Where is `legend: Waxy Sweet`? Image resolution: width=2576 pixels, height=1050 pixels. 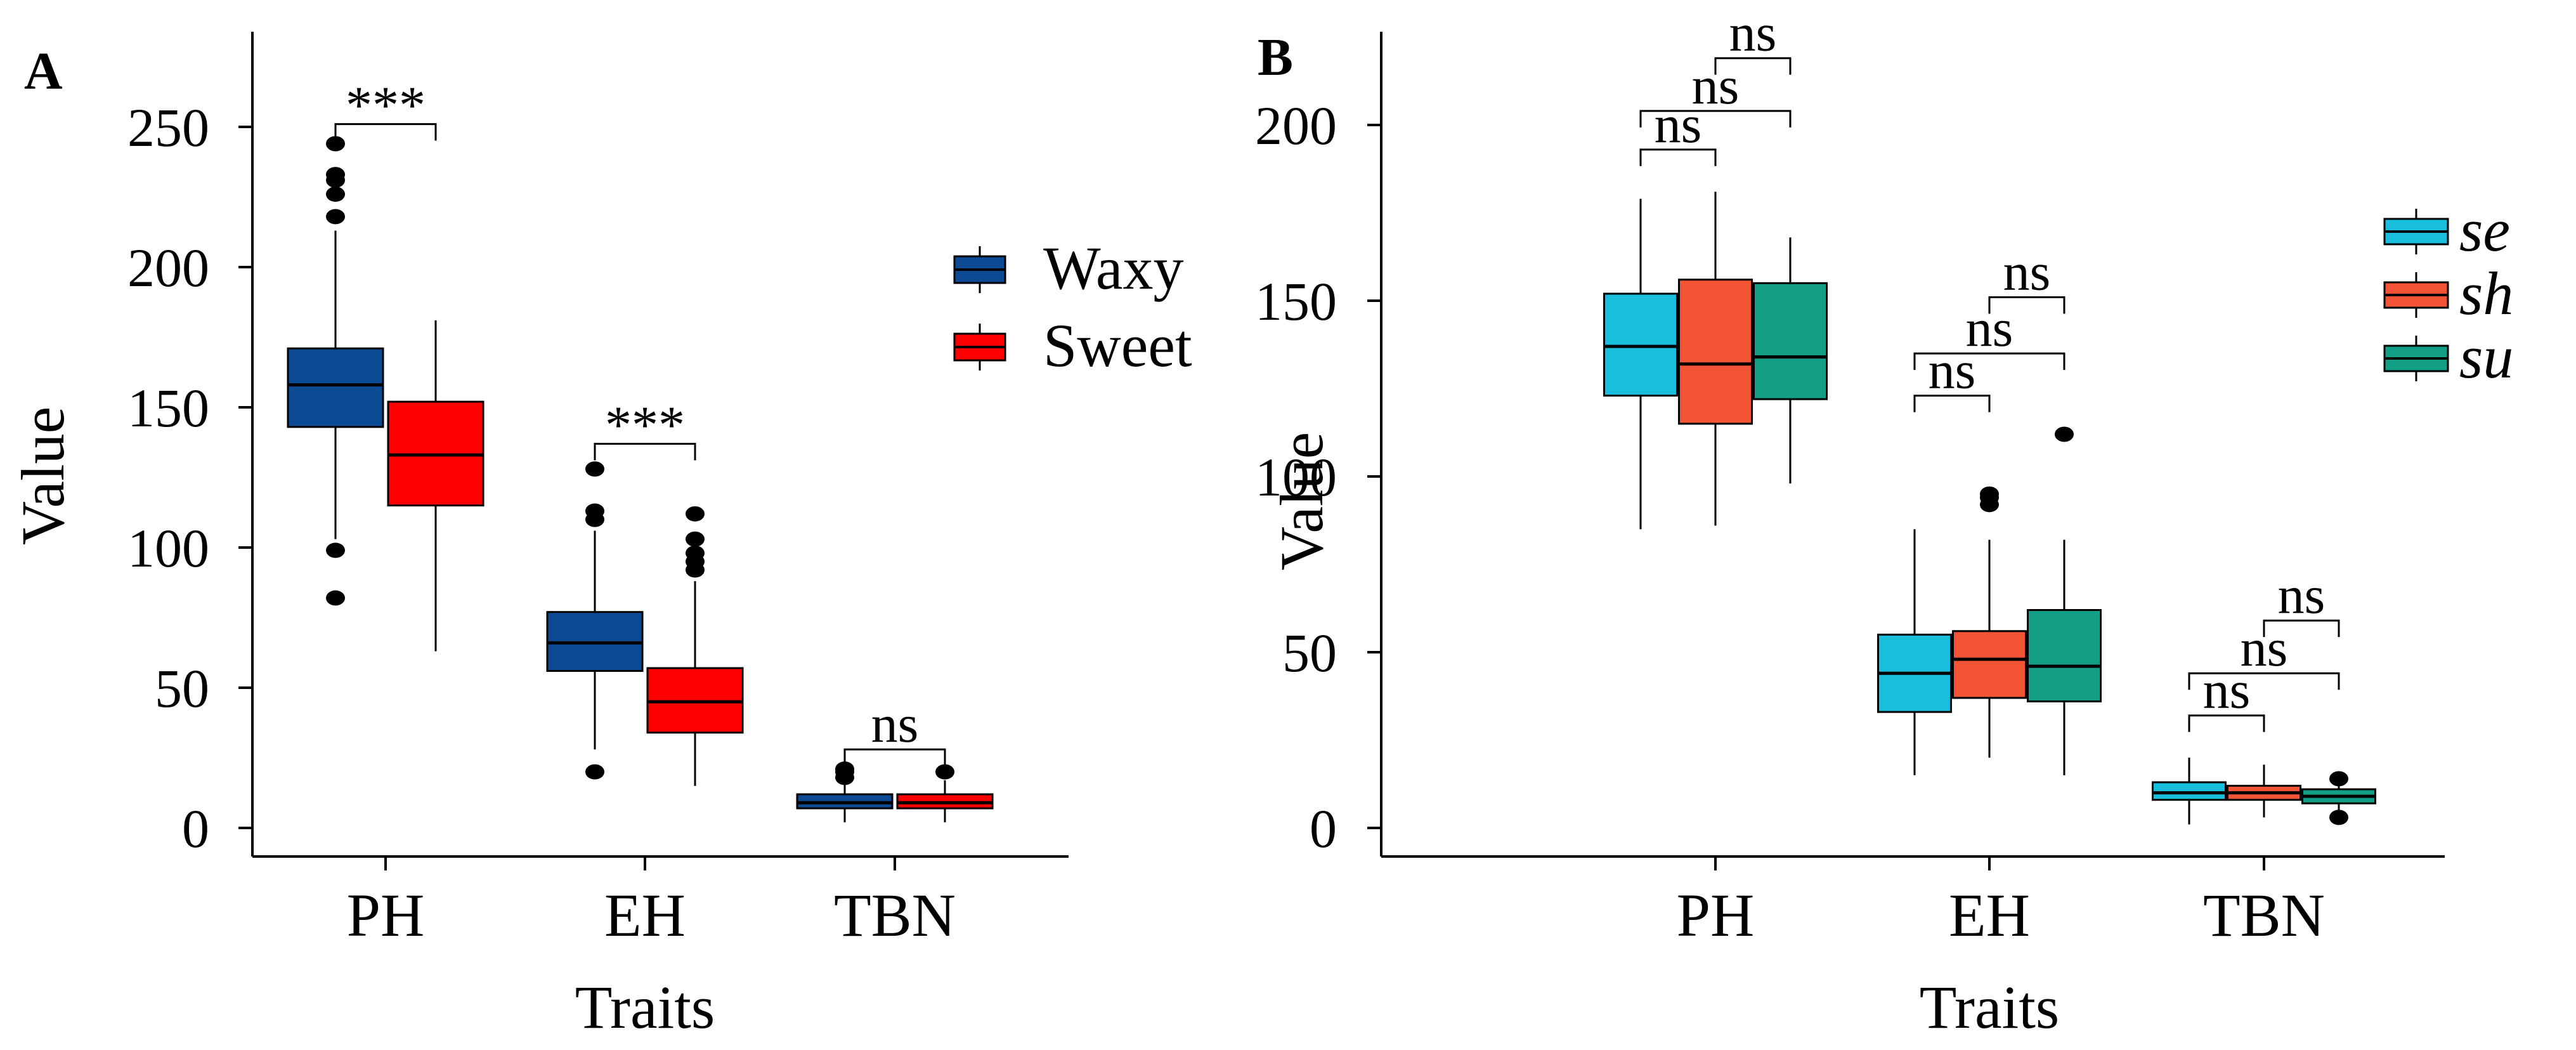
legend: Waxy Sweet is located at coordinates (1073, 306).